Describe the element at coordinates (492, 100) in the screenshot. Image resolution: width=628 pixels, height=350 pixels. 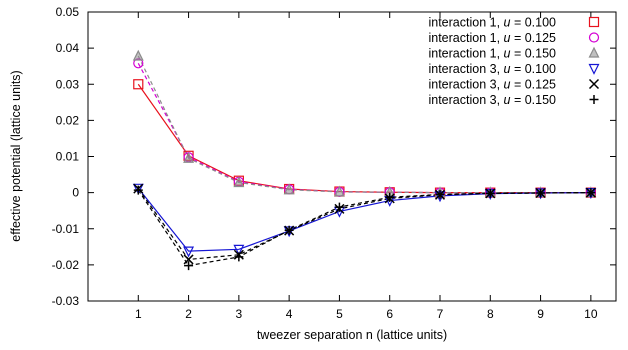
I see `legend-label: interaction 3, u = 0.150` at that location.